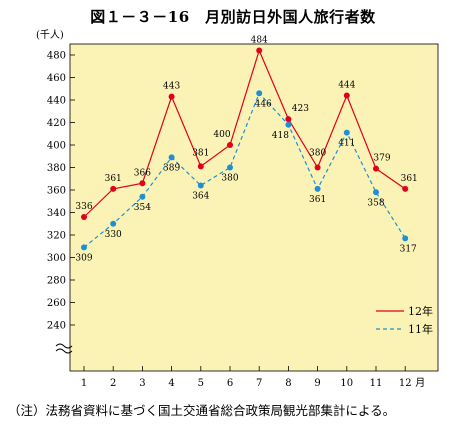  I want to click on y-tick-label: 320, so click(56, 236).